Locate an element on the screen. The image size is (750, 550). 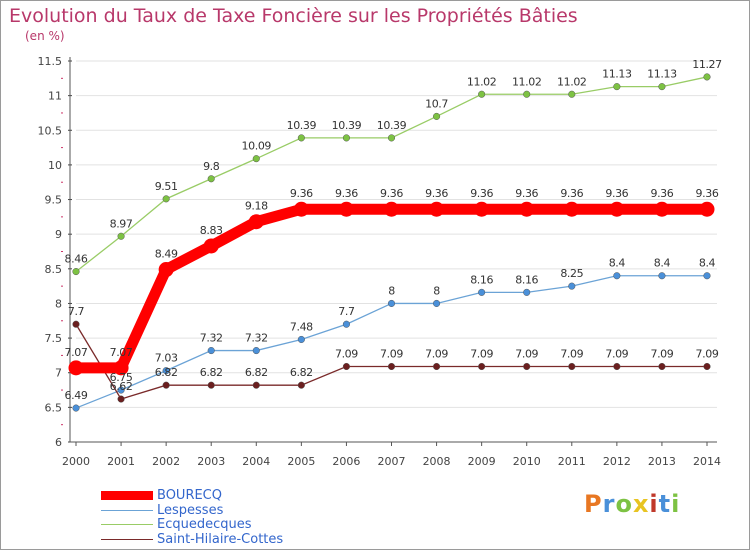
point-saint-hilaire-cottes-2000 is located at coordinates (76, 324).